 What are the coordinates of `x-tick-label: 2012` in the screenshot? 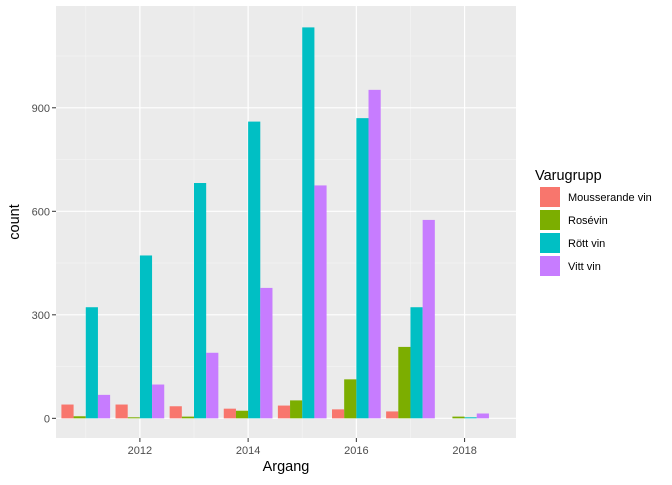 It's located at (140, 451).